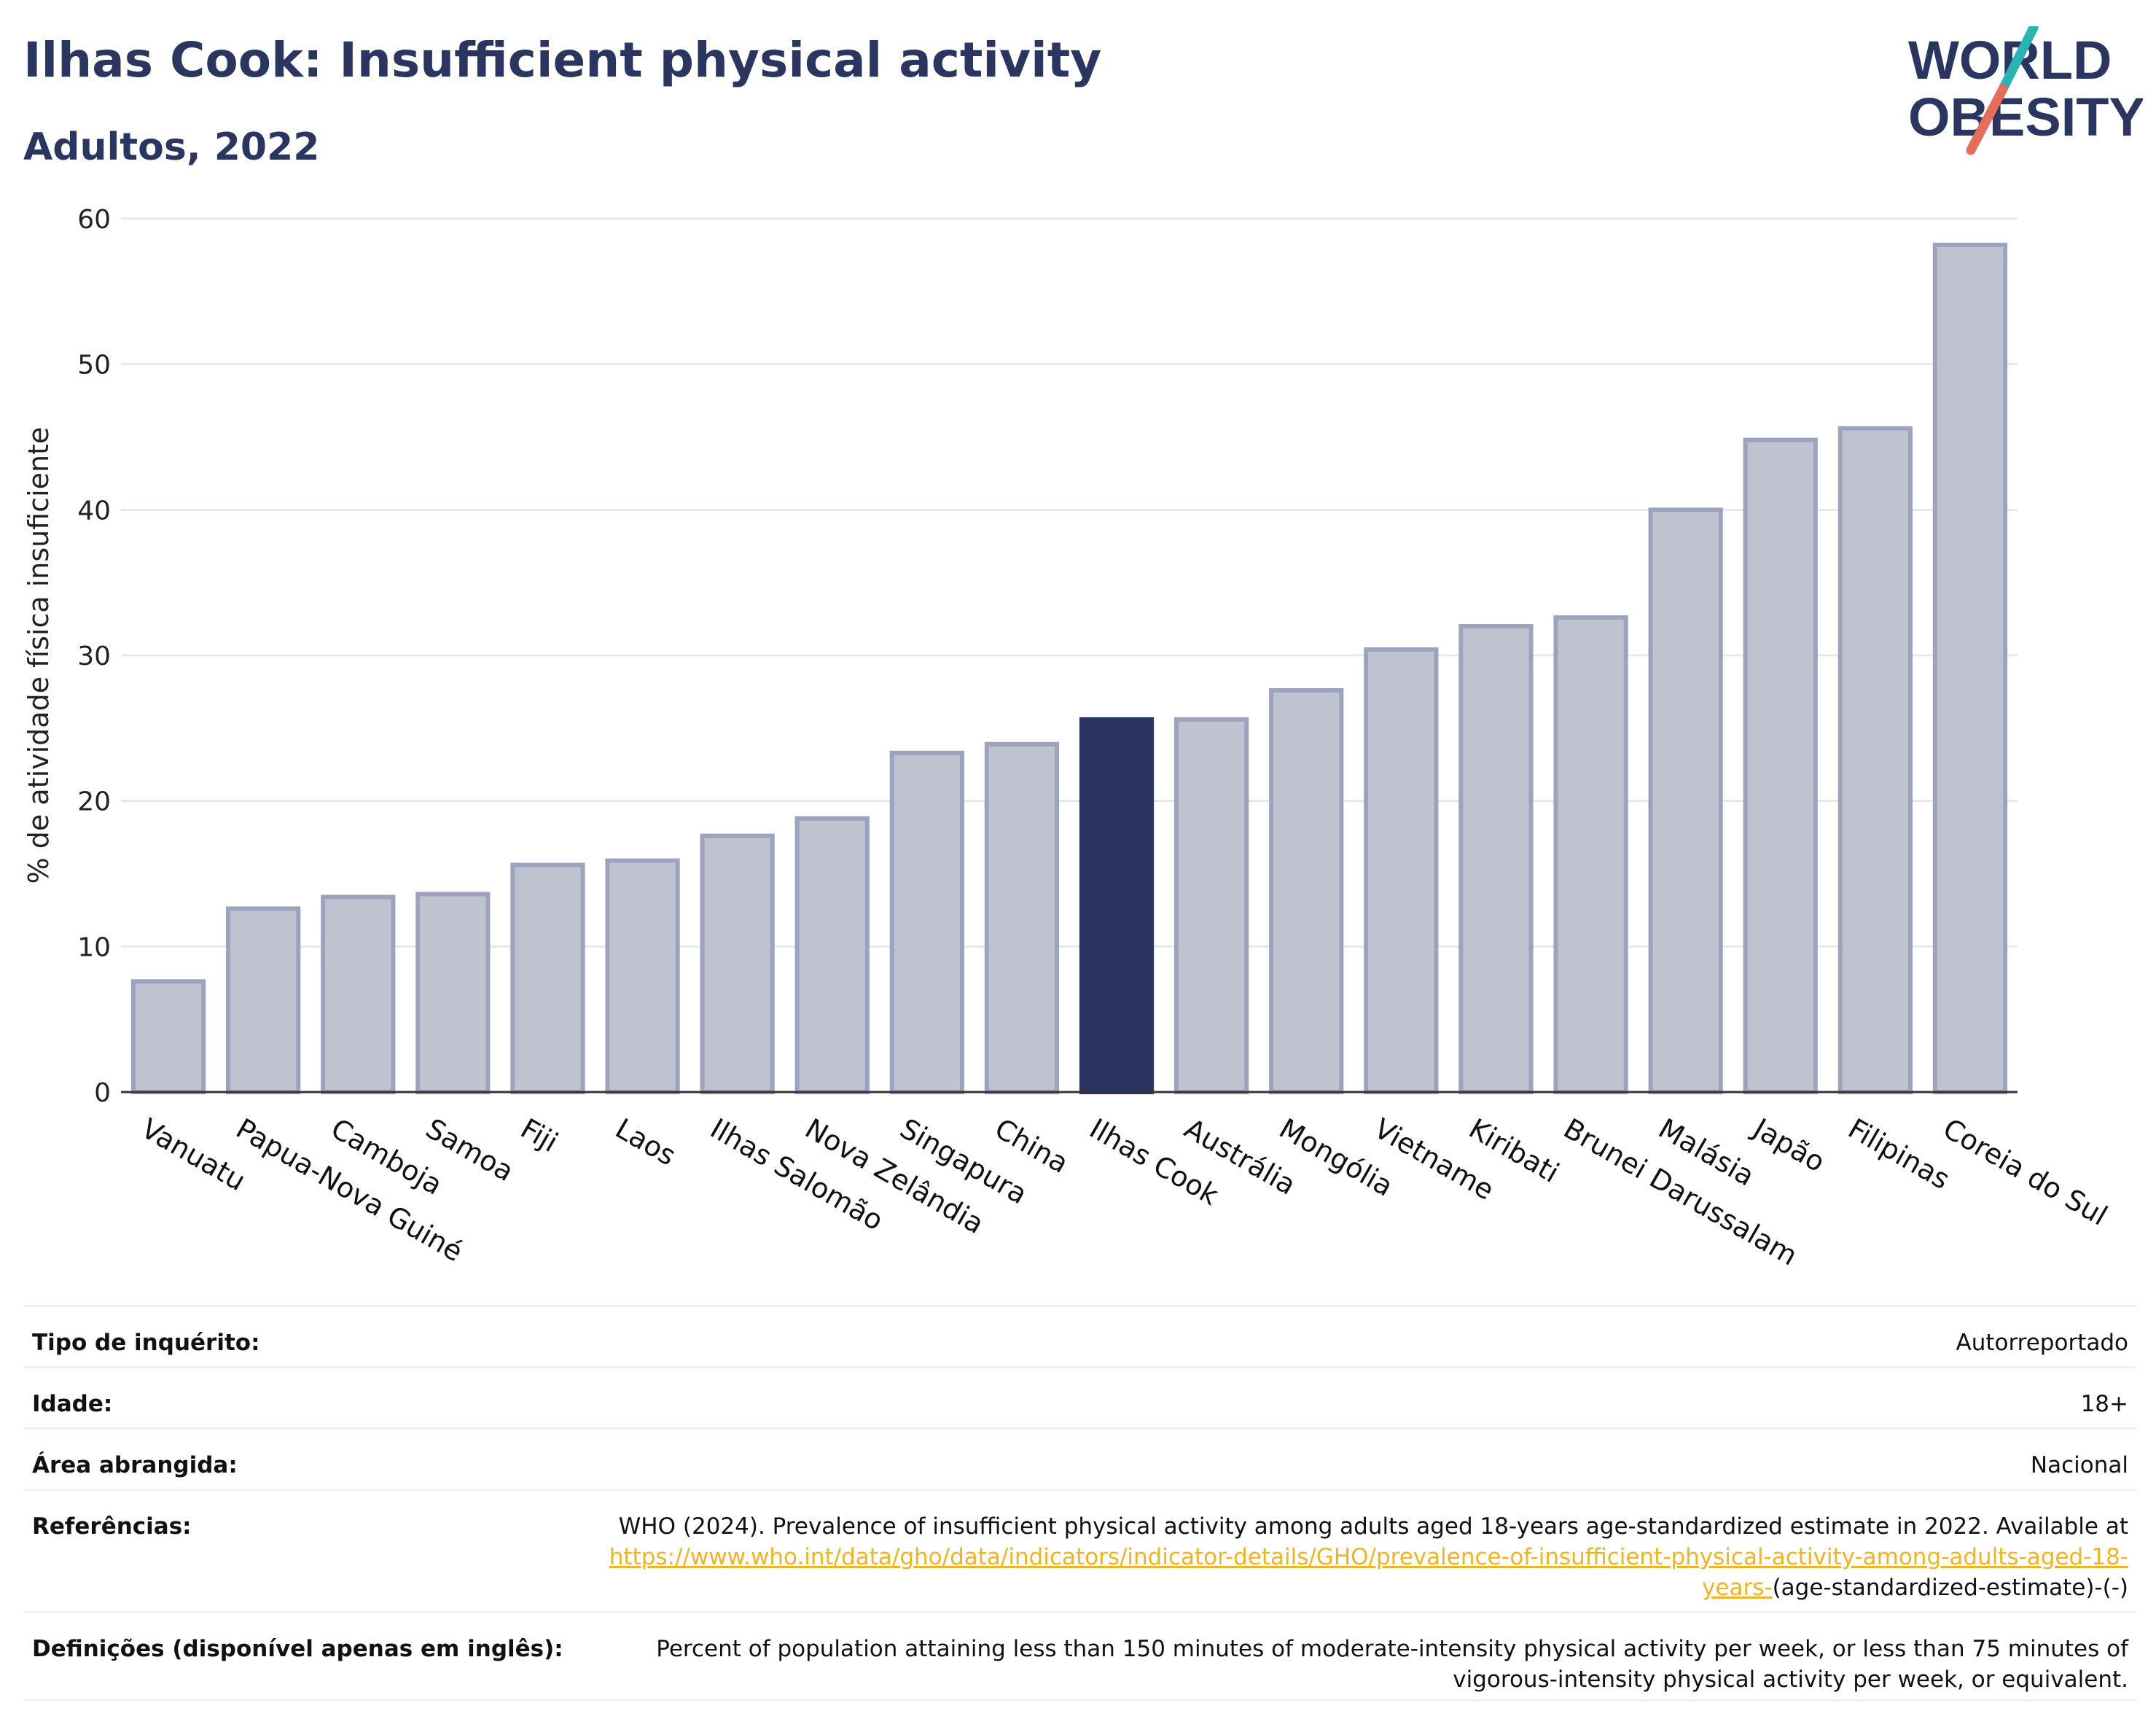 This screenshot has width=2156, height=1735. Describe the element at coordinates (135, 1465) in the screenshot. I see `area-label: Área abrangida:` at that location.